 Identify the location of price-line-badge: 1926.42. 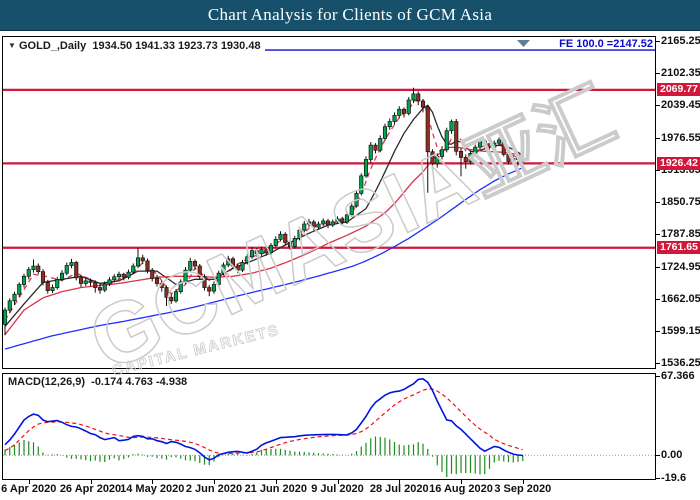
(678, 163).